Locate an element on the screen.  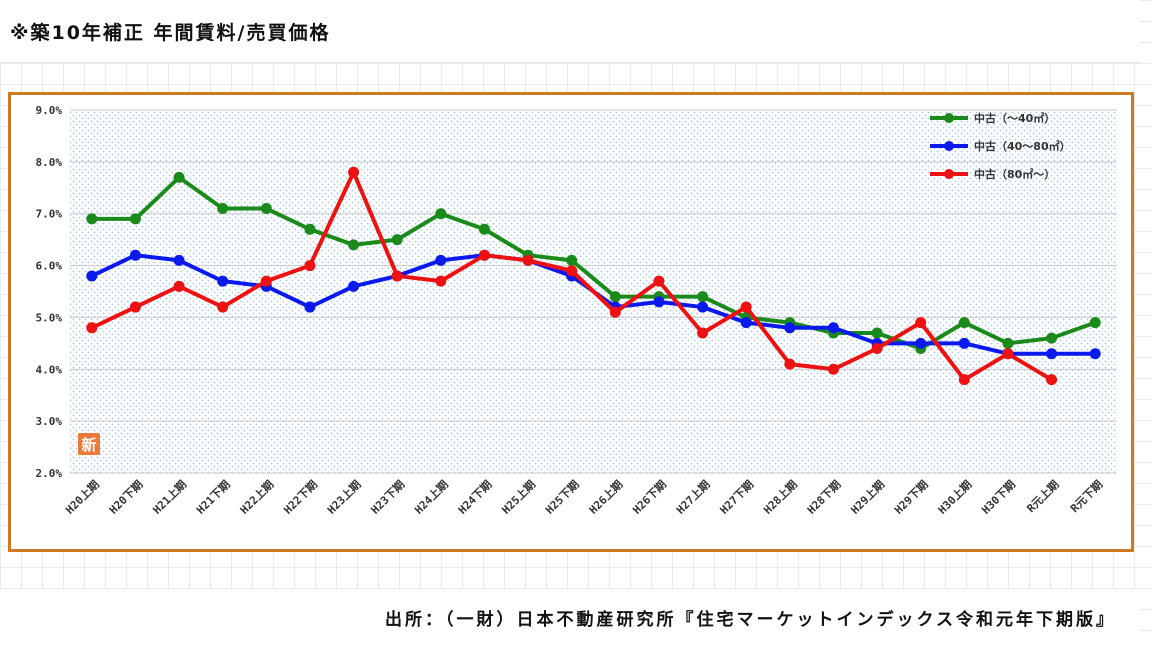
x-tick-label: H29下期 is located at coordinates (911, 497).